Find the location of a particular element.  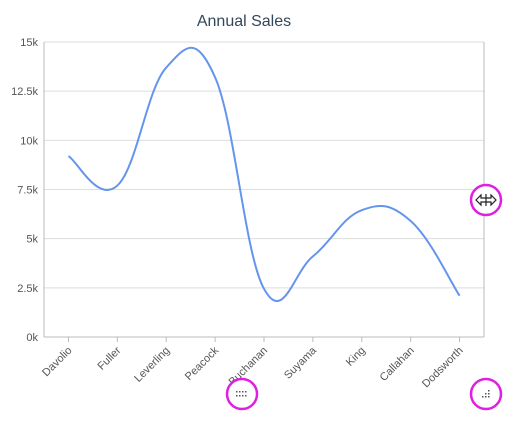

x-tick-label: Davolio is located at coordinates (57, 362).